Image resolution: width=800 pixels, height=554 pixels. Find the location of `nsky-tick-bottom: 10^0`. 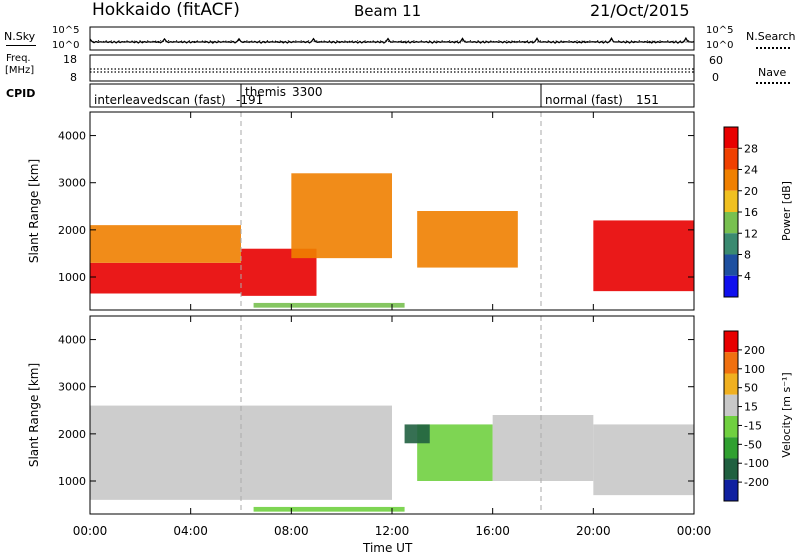

nsky-tick-bottom: 10^0 is located at coordinates (65, 45).